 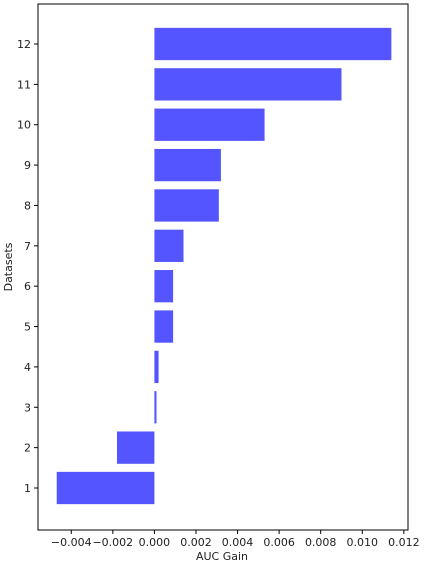 I want to click on x-tick-label: 0.004, so click(x=238, y=542).